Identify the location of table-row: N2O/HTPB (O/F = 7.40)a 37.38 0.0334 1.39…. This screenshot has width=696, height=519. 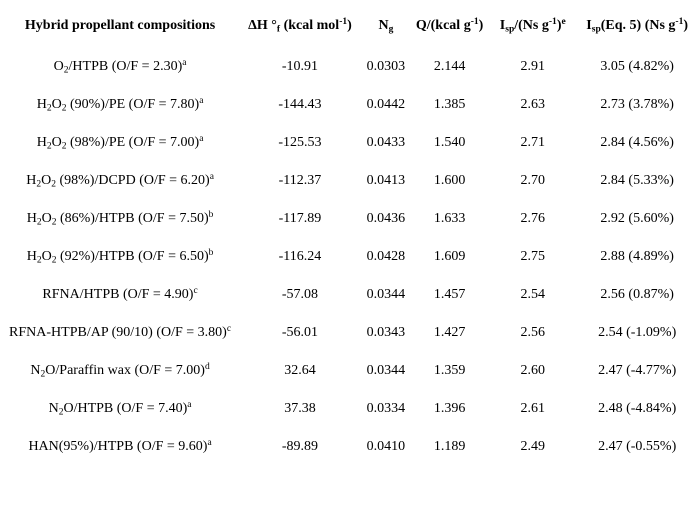
(348, 409).